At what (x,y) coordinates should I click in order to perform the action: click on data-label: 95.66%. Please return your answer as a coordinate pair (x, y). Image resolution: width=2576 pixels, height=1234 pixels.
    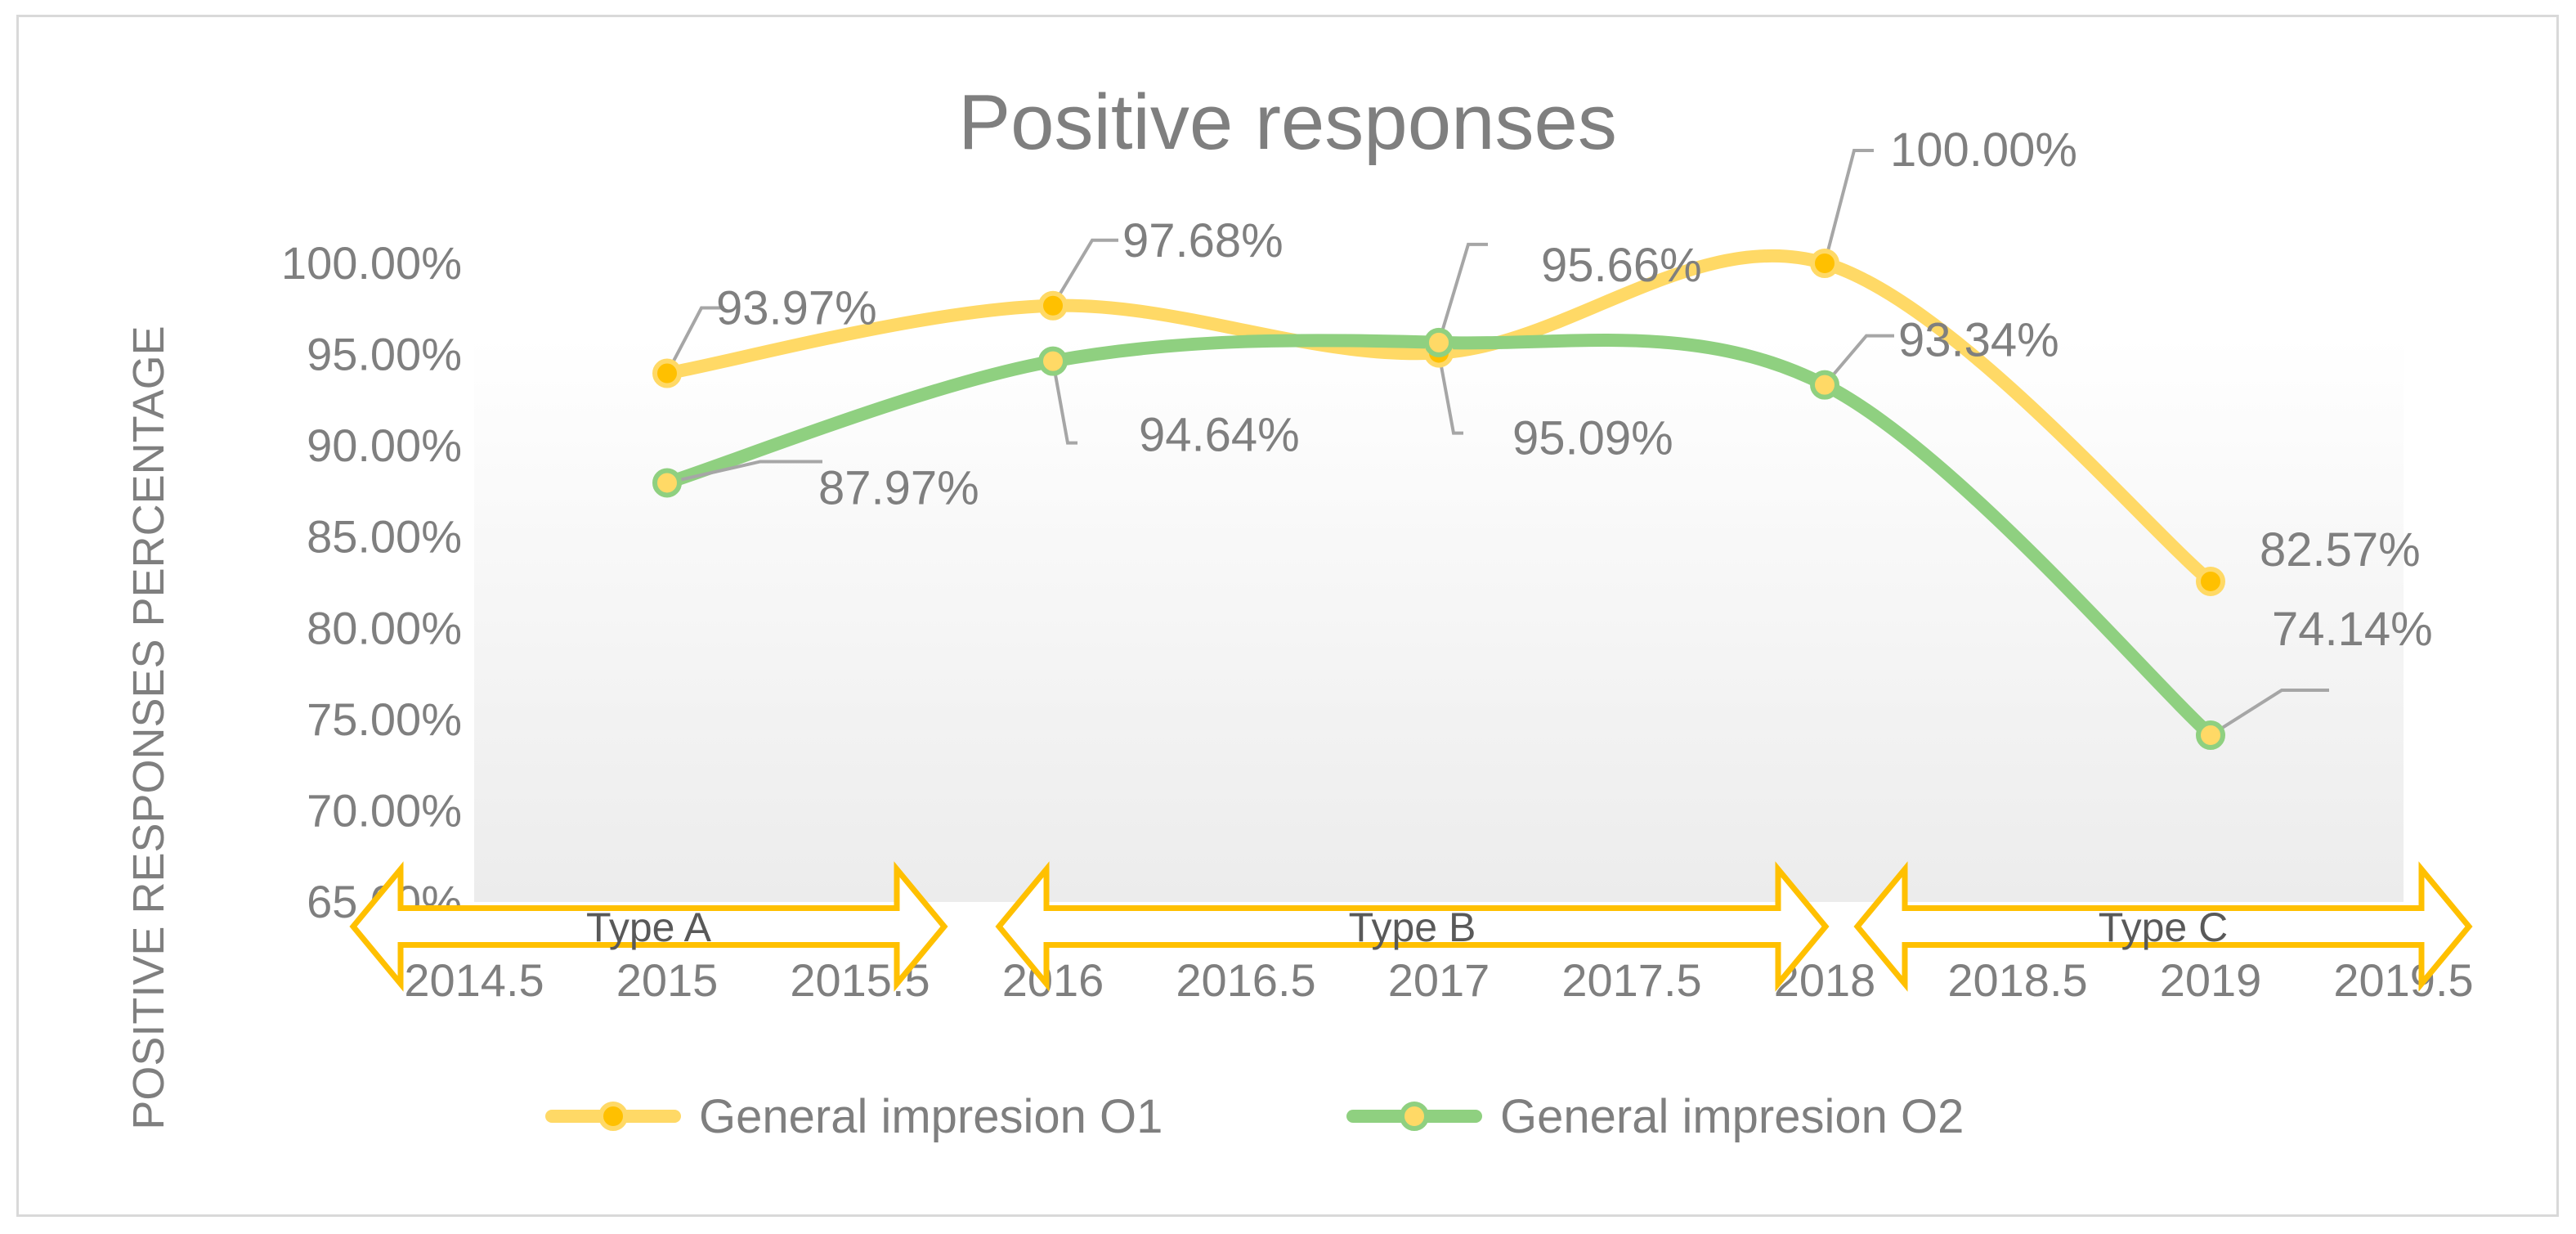
    Looking at the image, I should click on (1622, 265).